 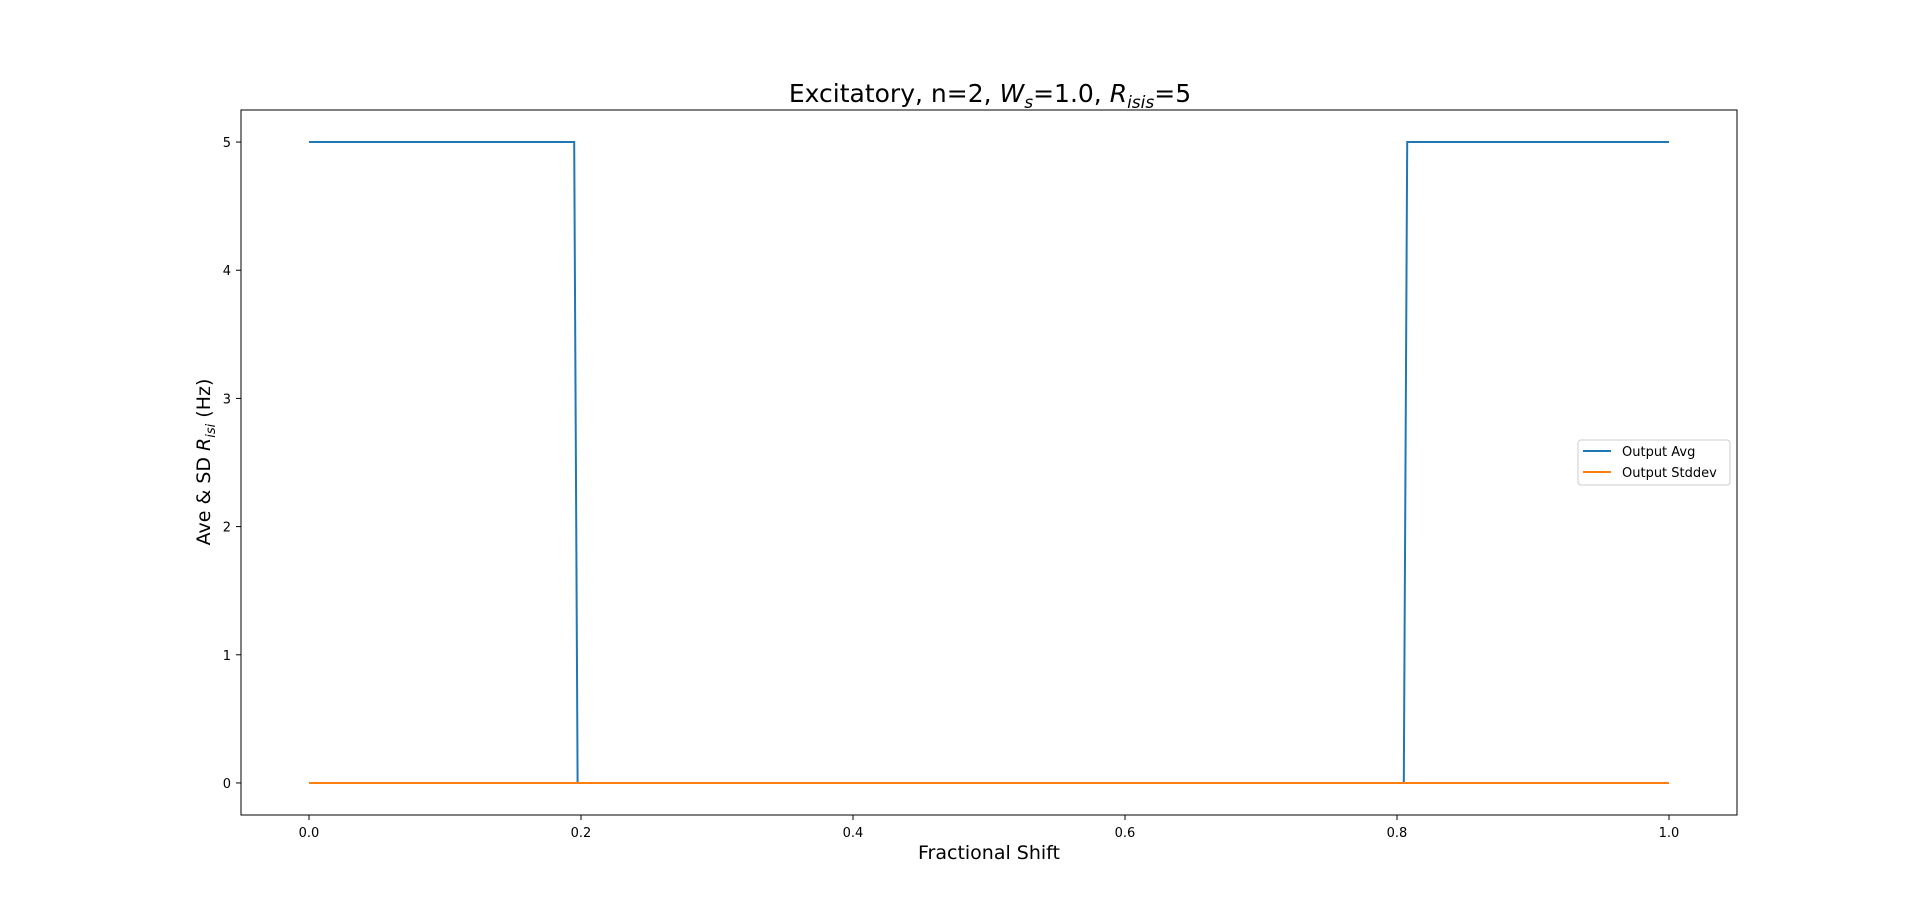 What do you see at coordinates (309, 833) in the screenshot?
I see `x-tick-label: 0.0` at bounding box center [309, 833].